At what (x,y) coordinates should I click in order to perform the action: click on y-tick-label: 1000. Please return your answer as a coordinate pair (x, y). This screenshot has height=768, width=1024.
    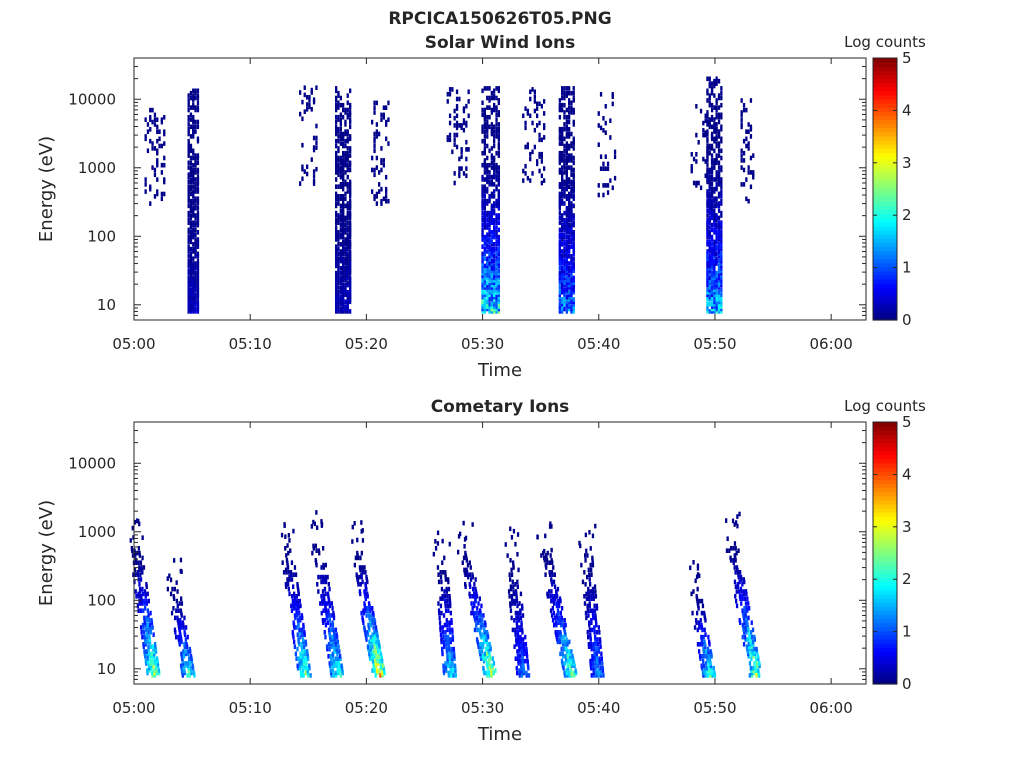
    Looking at the image, I should click on (97, 532).